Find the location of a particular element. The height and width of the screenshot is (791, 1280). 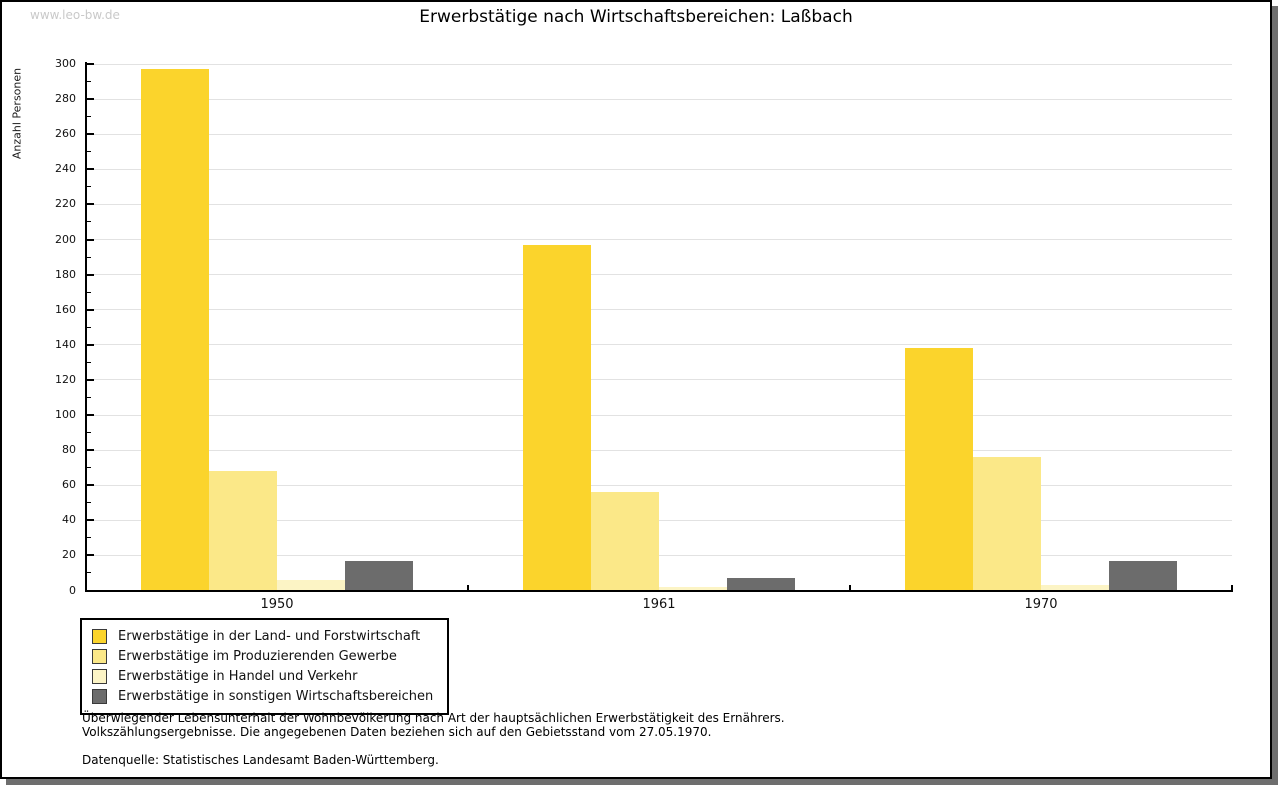

y-tick-label: 140 is located at coordinates (65, 344).